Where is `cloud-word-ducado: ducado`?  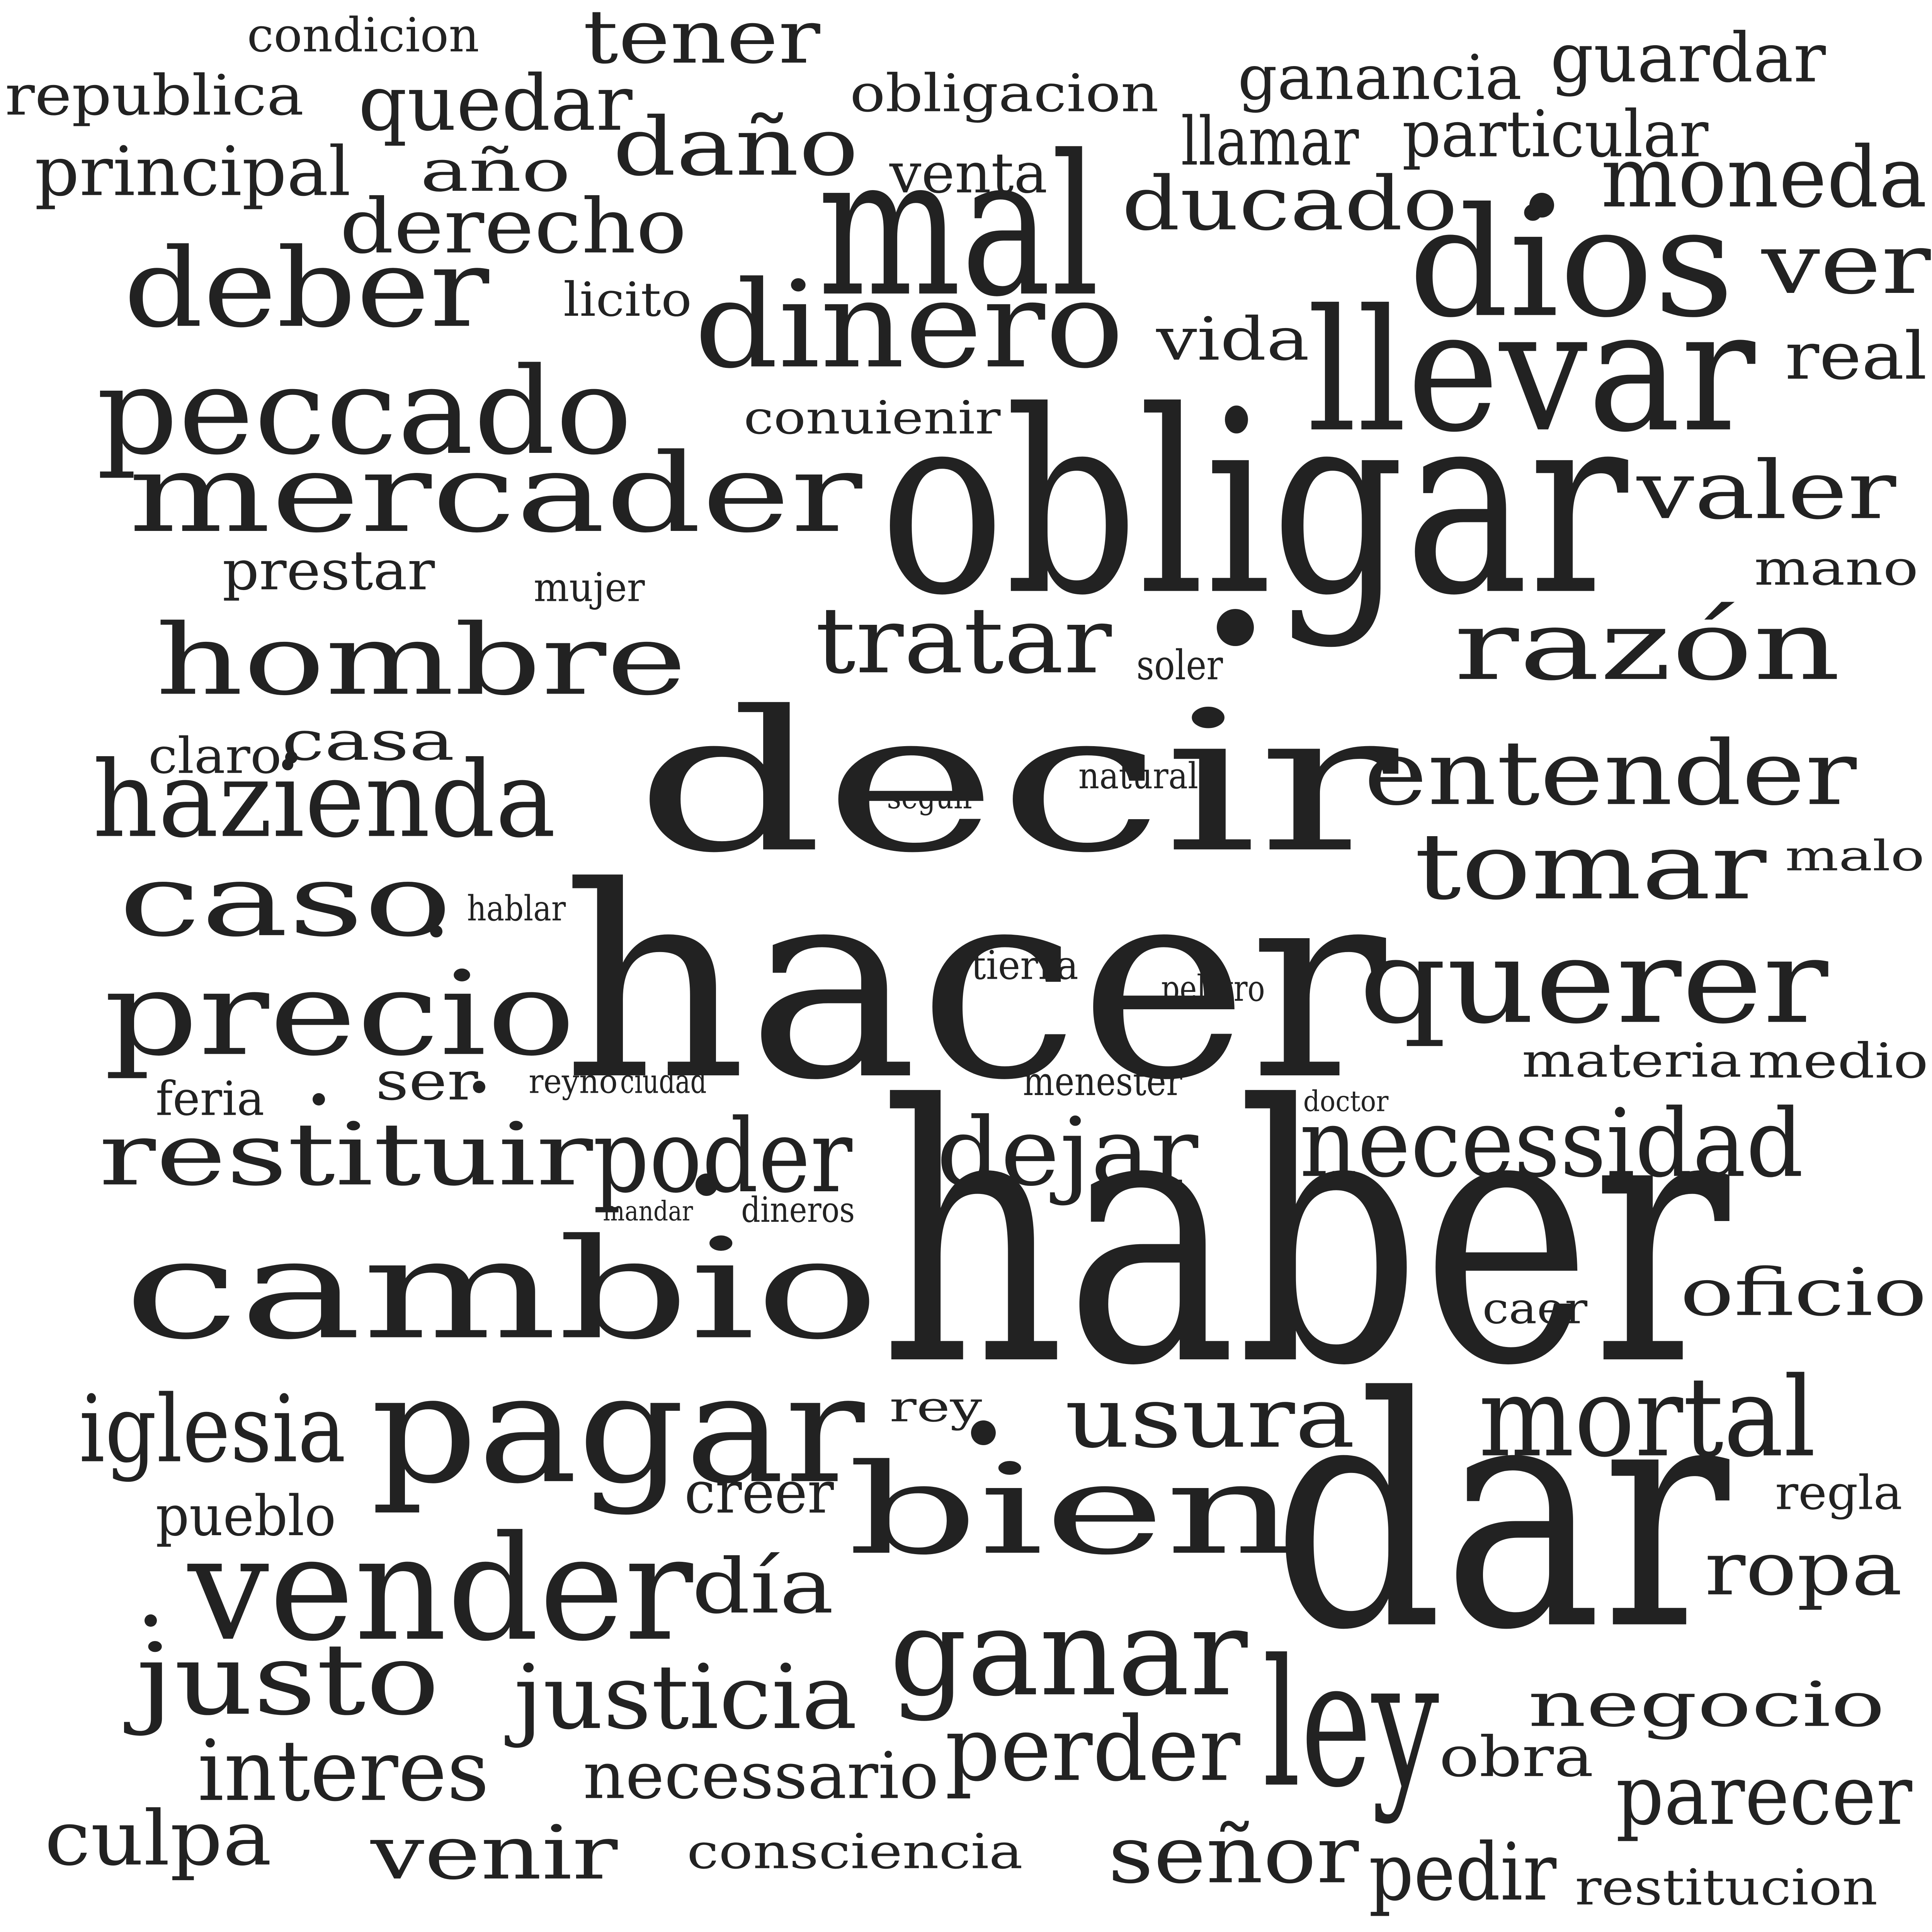
cloud-word-ducado: ducado is located at coordinates (1290, 204).